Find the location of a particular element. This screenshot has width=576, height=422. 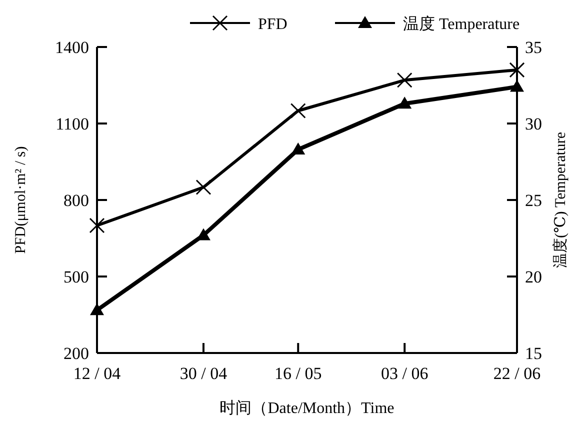

y-tick-label: 200 is located at coordinates (76, 353).